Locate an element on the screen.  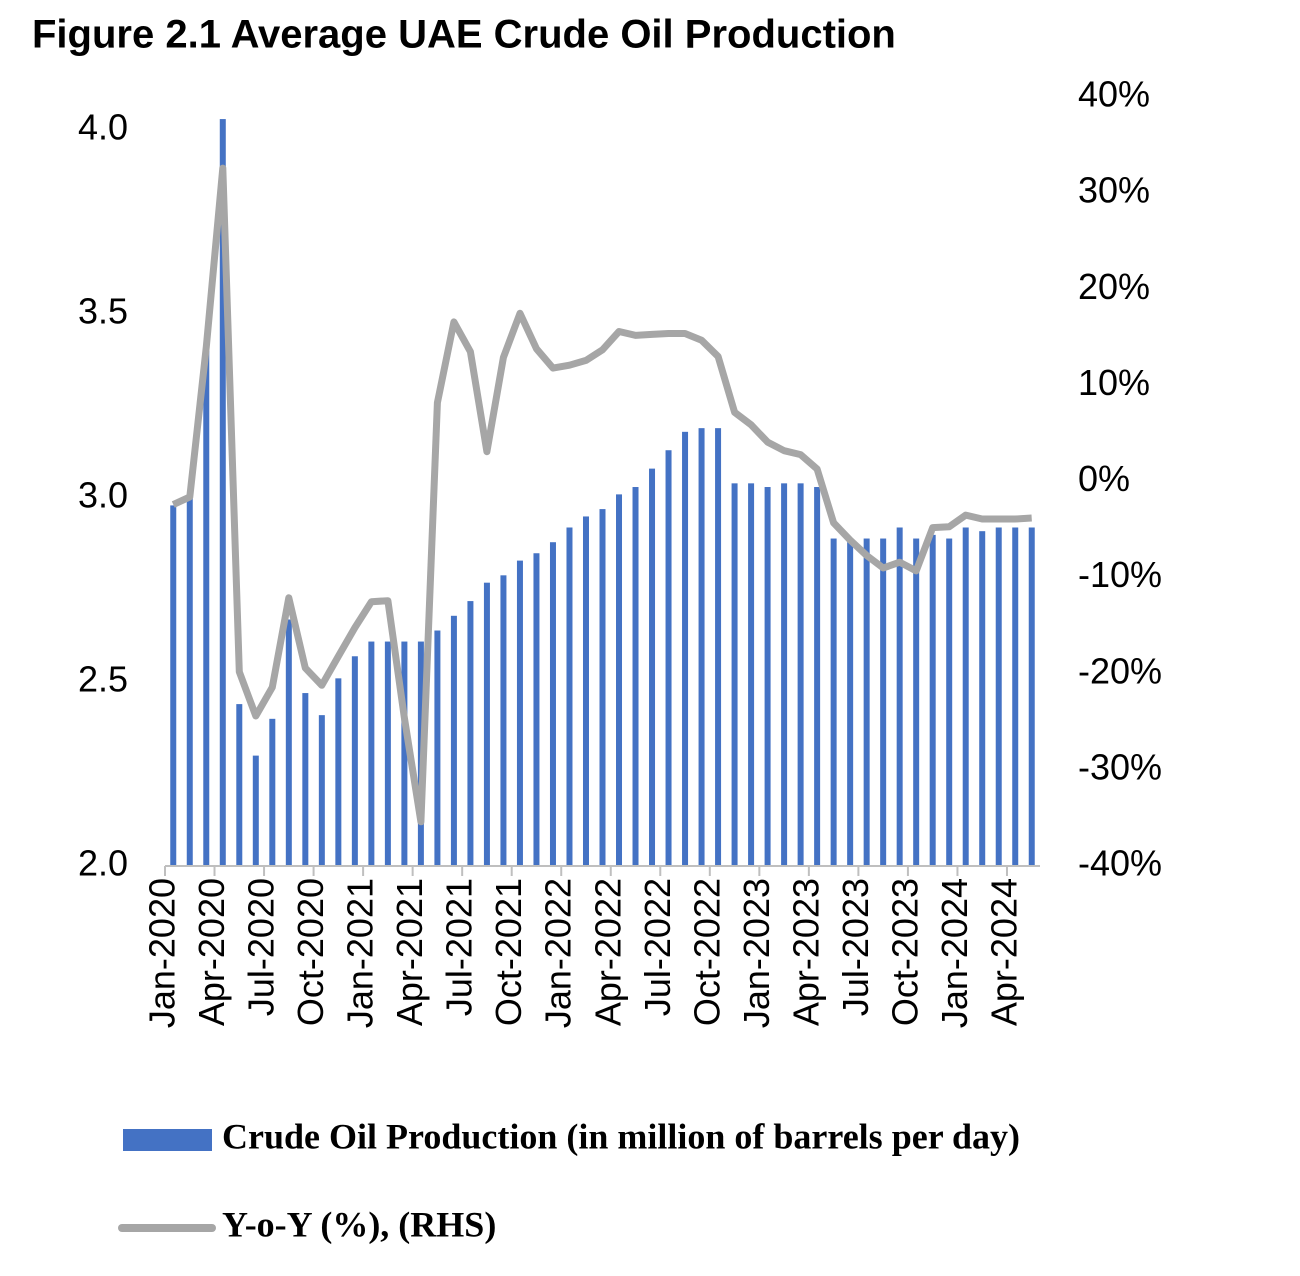
y2-tick-label: 0% is located at coordinates (1104, 478).